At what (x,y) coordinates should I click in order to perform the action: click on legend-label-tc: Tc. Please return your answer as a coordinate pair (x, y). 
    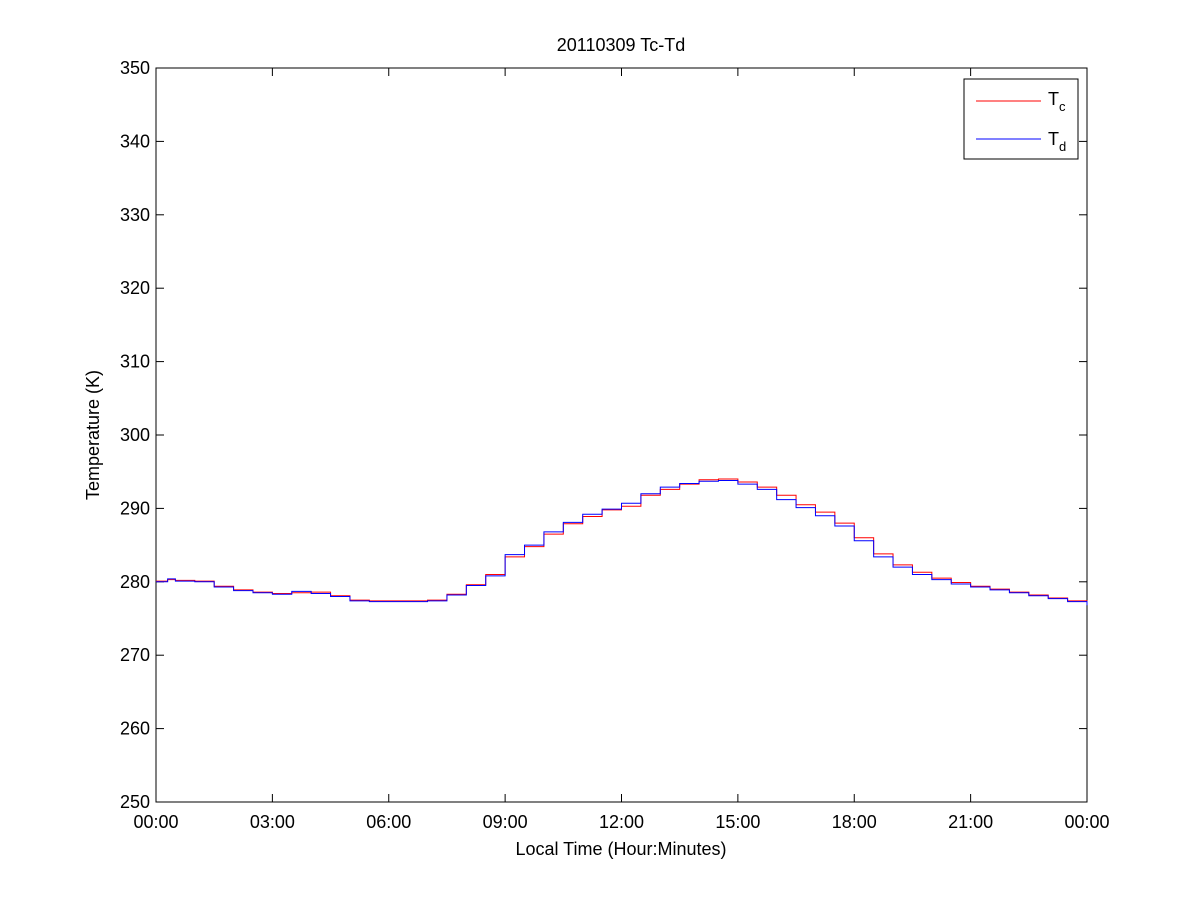
    Looking at the image, I should click on (1057, 101).